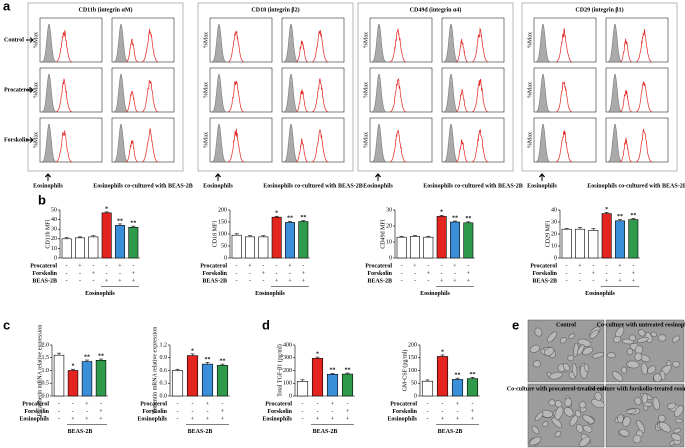 The image size is (685, 448). What do you see at coordinates (105, 9) in the screenshot?
I see `column-title: CD11b (integrin αM)` at bounding box center [105, 9].